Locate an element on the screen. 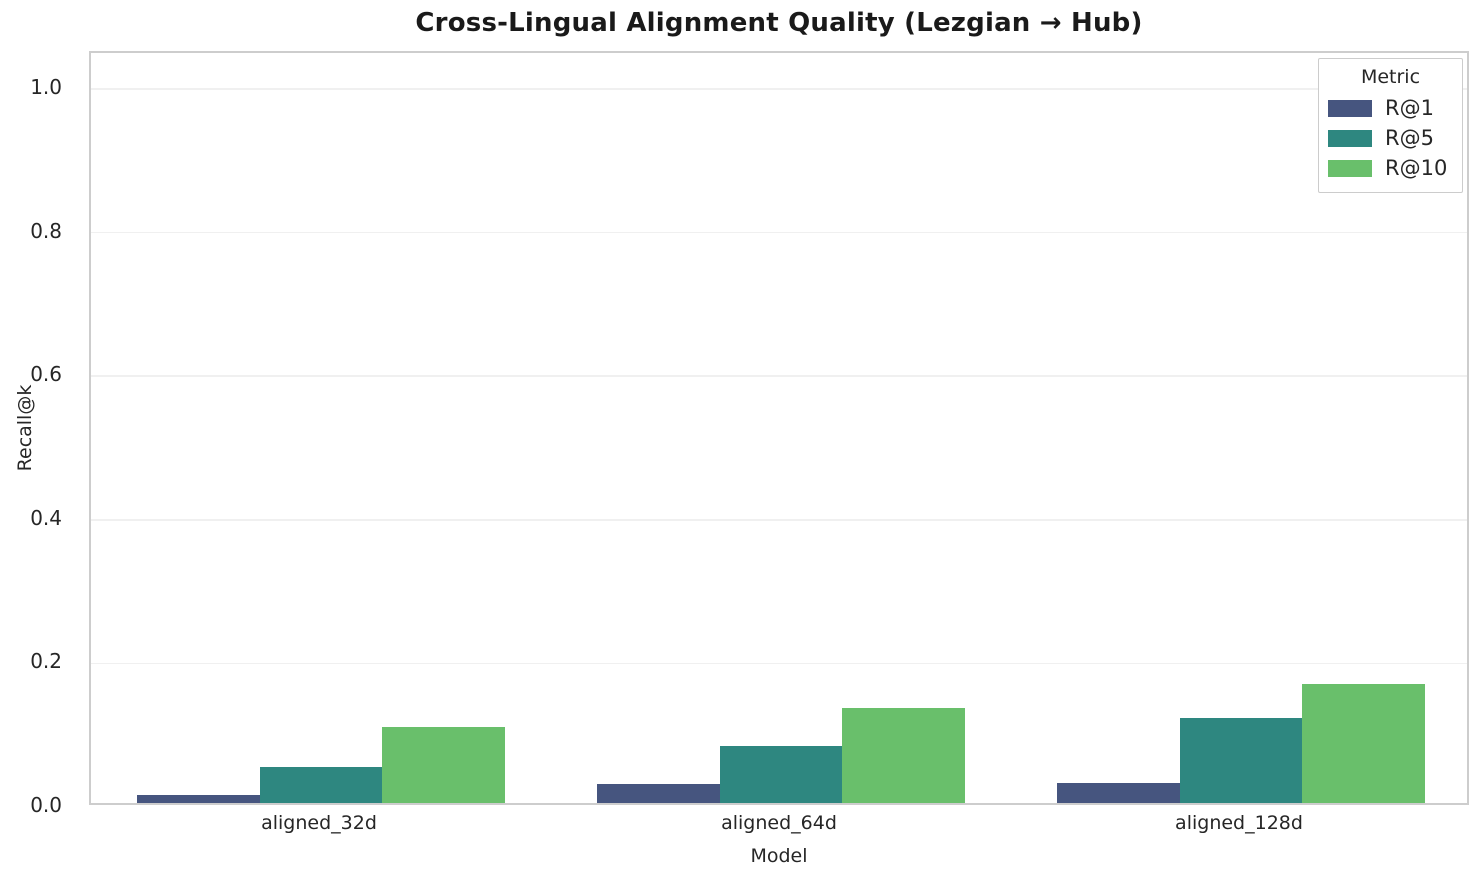  bar-aligned_128d-R@1 is located at coordinates (1118, 792).